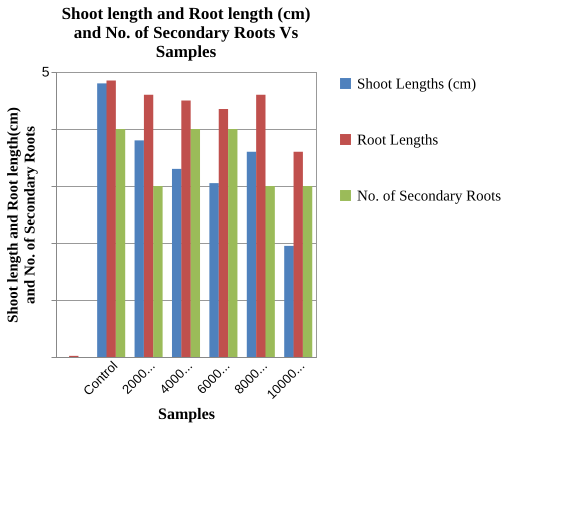 This screenshot has height=511, width=561. What do you see at coordinates (46, 72) in the screenshot?
I see `y-tick-label: 5` at bounding box center [46, 72].